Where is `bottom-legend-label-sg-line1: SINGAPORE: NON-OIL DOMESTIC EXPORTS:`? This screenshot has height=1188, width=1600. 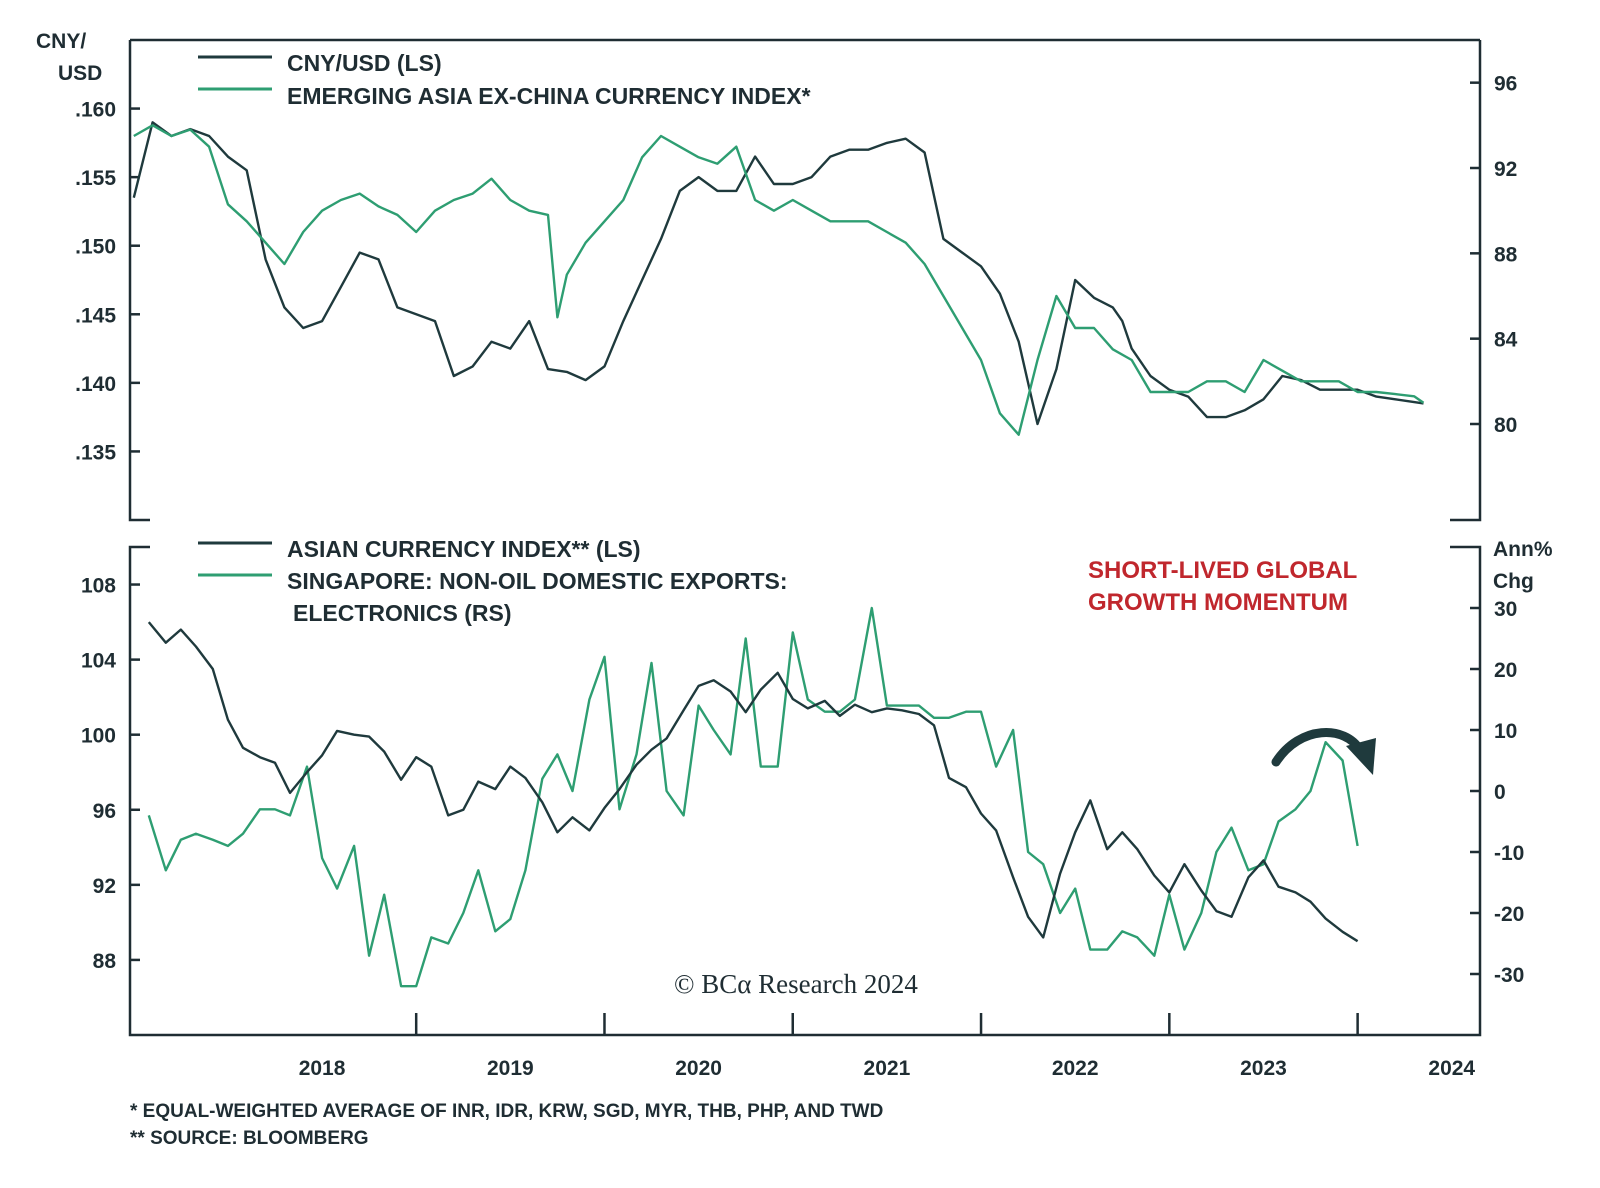 bottom-legend-label-sg-line1: SINGAPORE: NON-OIL DOMESTIC EXPORTS: is located at coordinates (537, 581).